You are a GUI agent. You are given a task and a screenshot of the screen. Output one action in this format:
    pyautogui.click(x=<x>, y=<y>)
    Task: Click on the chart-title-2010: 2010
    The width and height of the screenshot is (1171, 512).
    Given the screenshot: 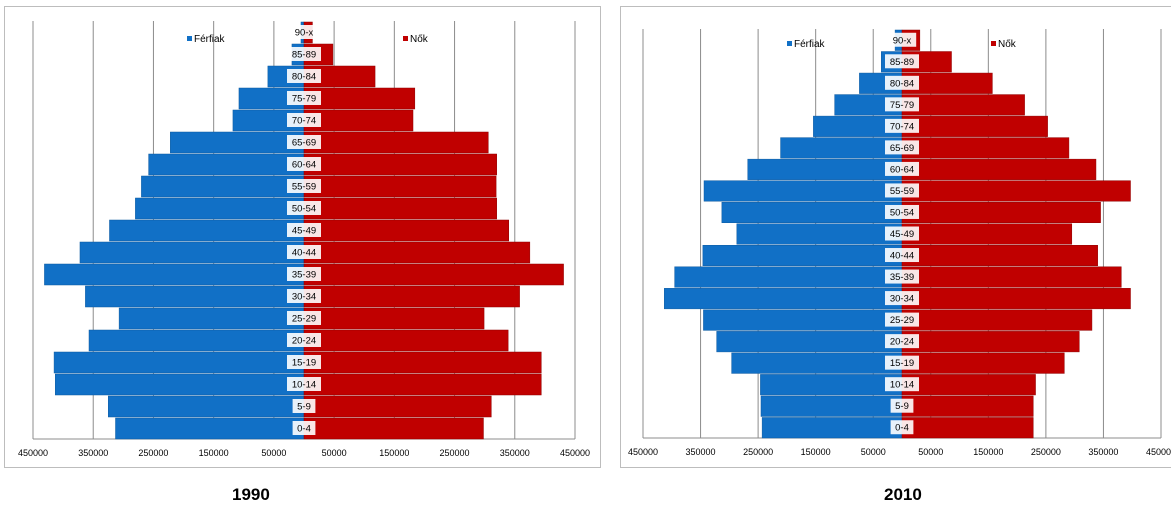 What is the action you would take?
    pyautogui.click(x=903, y=494)
    